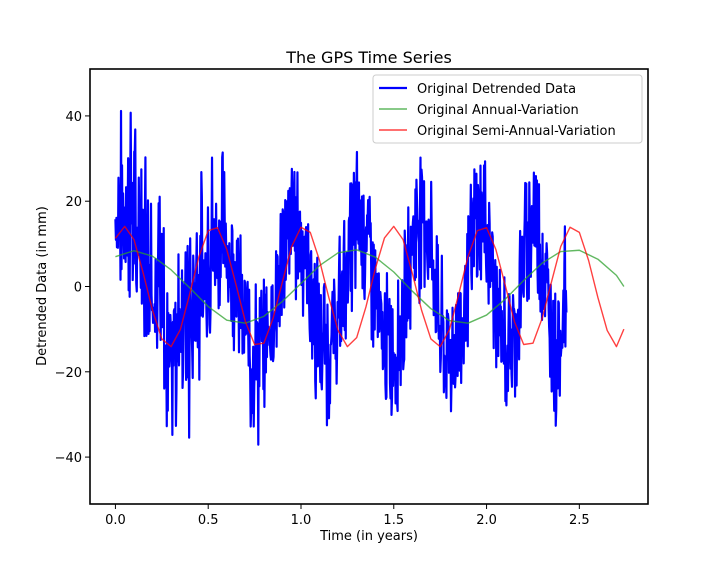 This screenshot has width=720, height=576. What do you see at coordinates (42, 286) in the screenshot?
I see `y-axis-label: Detrended Data (in mm)` at bounding box center [42, 286].